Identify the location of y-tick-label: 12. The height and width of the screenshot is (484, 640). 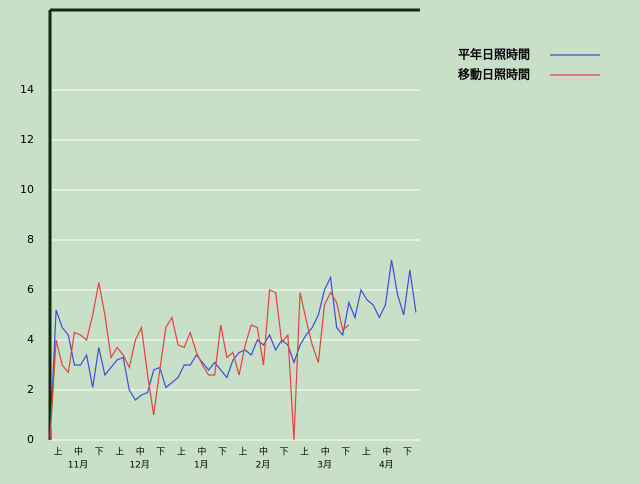
(27, 139).